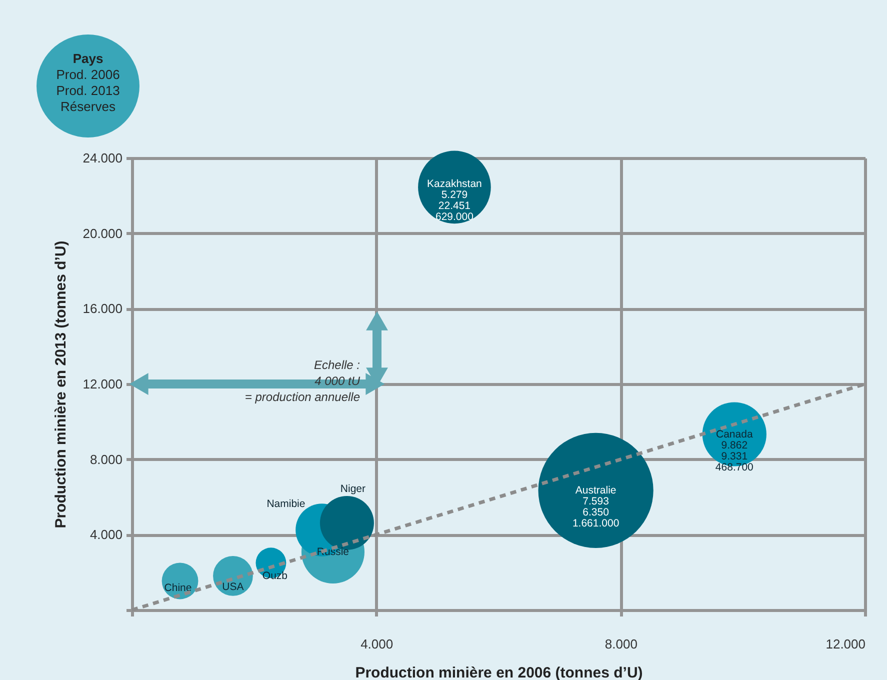  Describe the element at coordinates (102, 233) in the screenshot. I see `y-tick-label: 20.000` at that location.